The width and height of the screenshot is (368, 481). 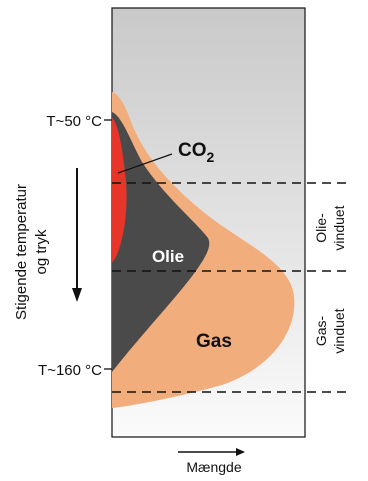 I want to click on oil-region, so click(x=161, y=242).